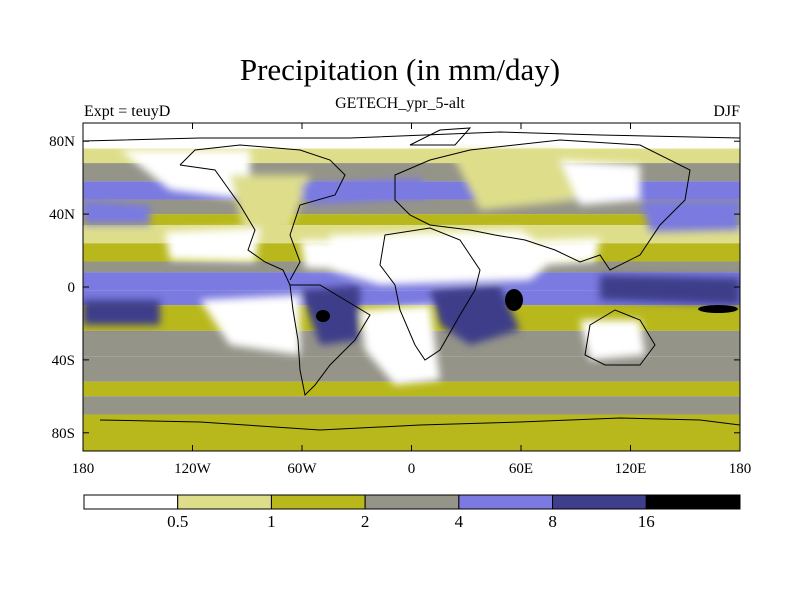 This screenshot has height=600, width=800. What do you see at coordinates (646, 521) in the screenshot?
I see `color-bar-label: 16` at bounding box center [646, 521].